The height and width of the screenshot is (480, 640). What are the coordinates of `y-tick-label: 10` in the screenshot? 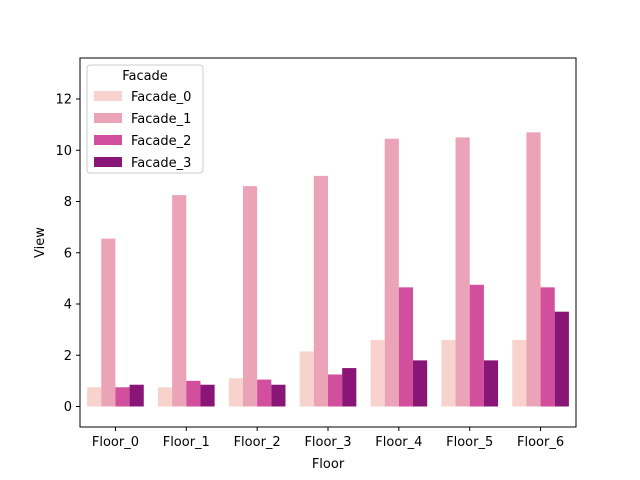 It's located at (63, 151).